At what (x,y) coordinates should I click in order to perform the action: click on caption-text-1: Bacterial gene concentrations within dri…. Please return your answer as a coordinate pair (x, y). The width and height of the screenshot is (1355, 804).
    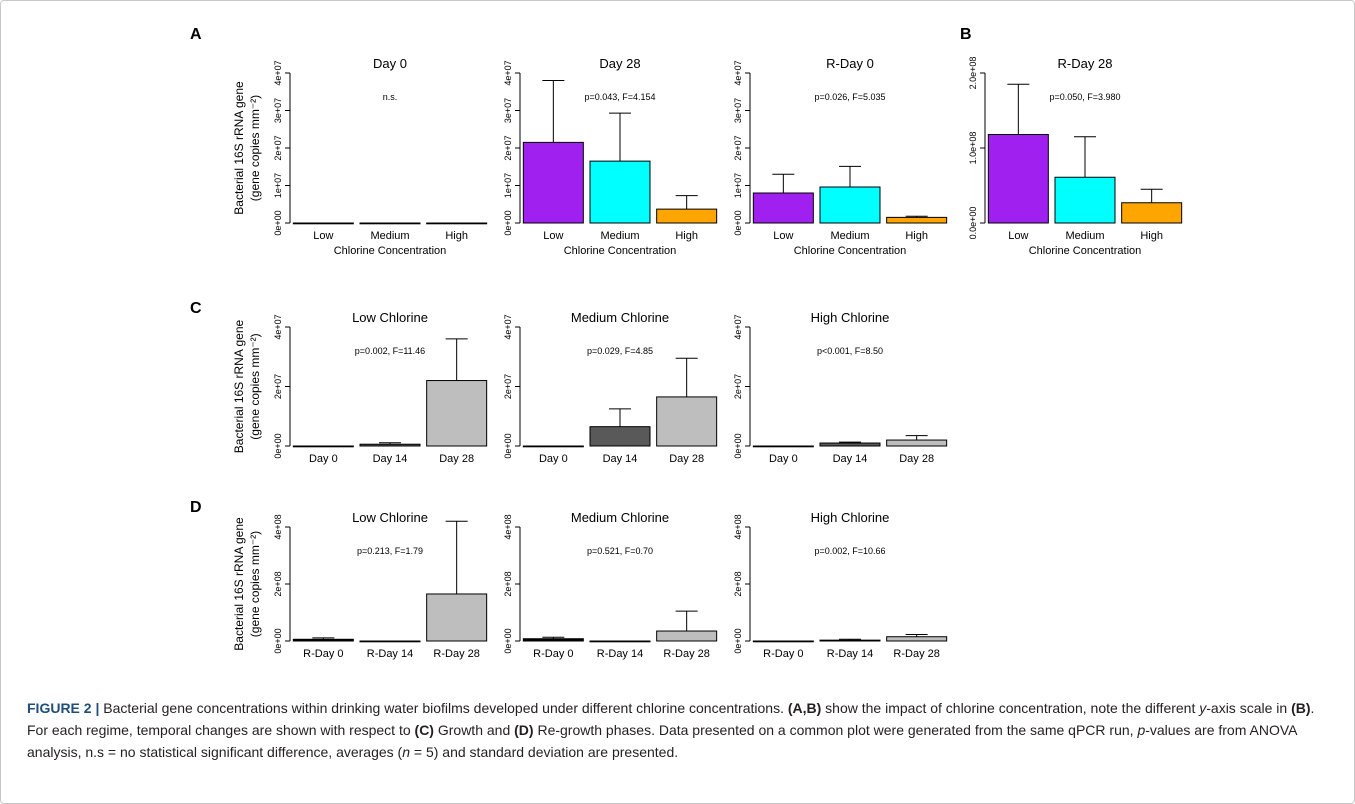
    Looking at the image, I should click on (443, 708).